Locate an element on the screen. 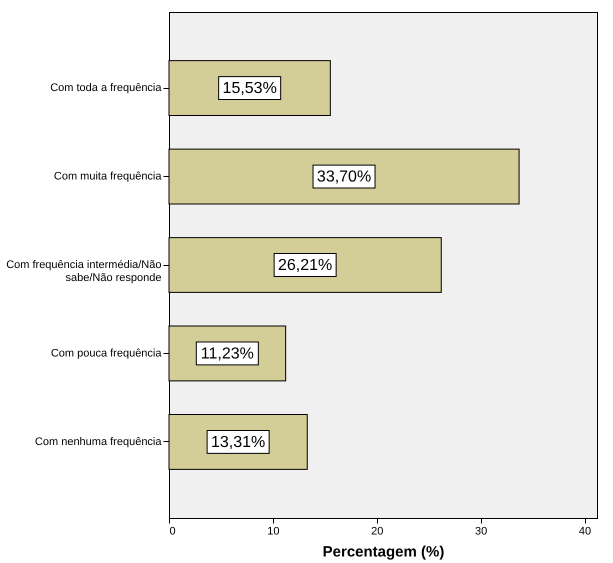 The height and width of the screenshot is (563, 613). x-tick-label: 0 is located at coordinates (173, 532).